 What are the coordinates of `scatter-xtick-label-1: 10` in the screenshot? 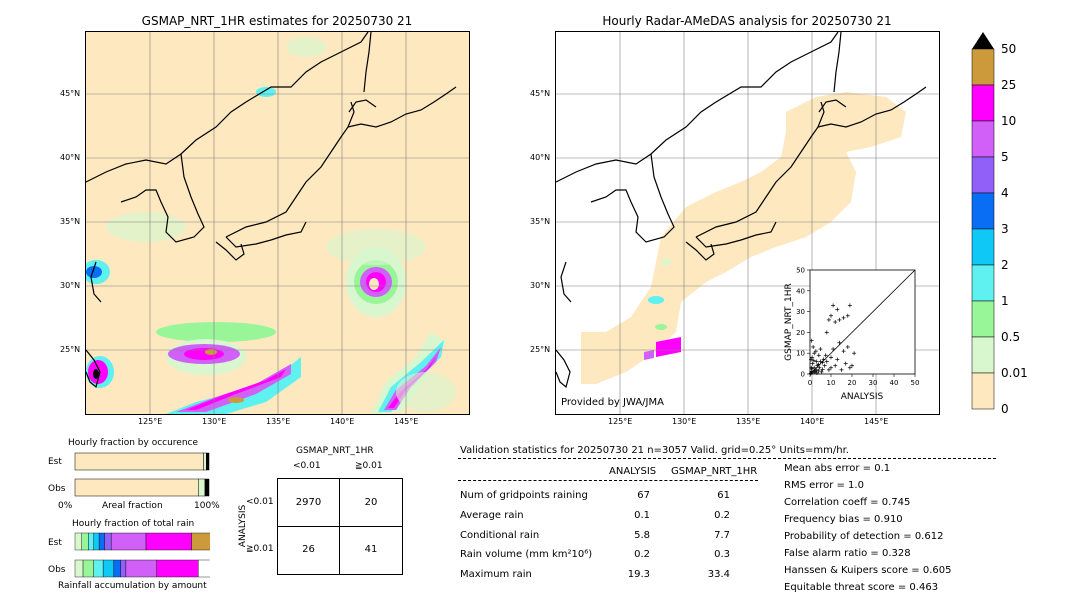 It's located at (831, 383).